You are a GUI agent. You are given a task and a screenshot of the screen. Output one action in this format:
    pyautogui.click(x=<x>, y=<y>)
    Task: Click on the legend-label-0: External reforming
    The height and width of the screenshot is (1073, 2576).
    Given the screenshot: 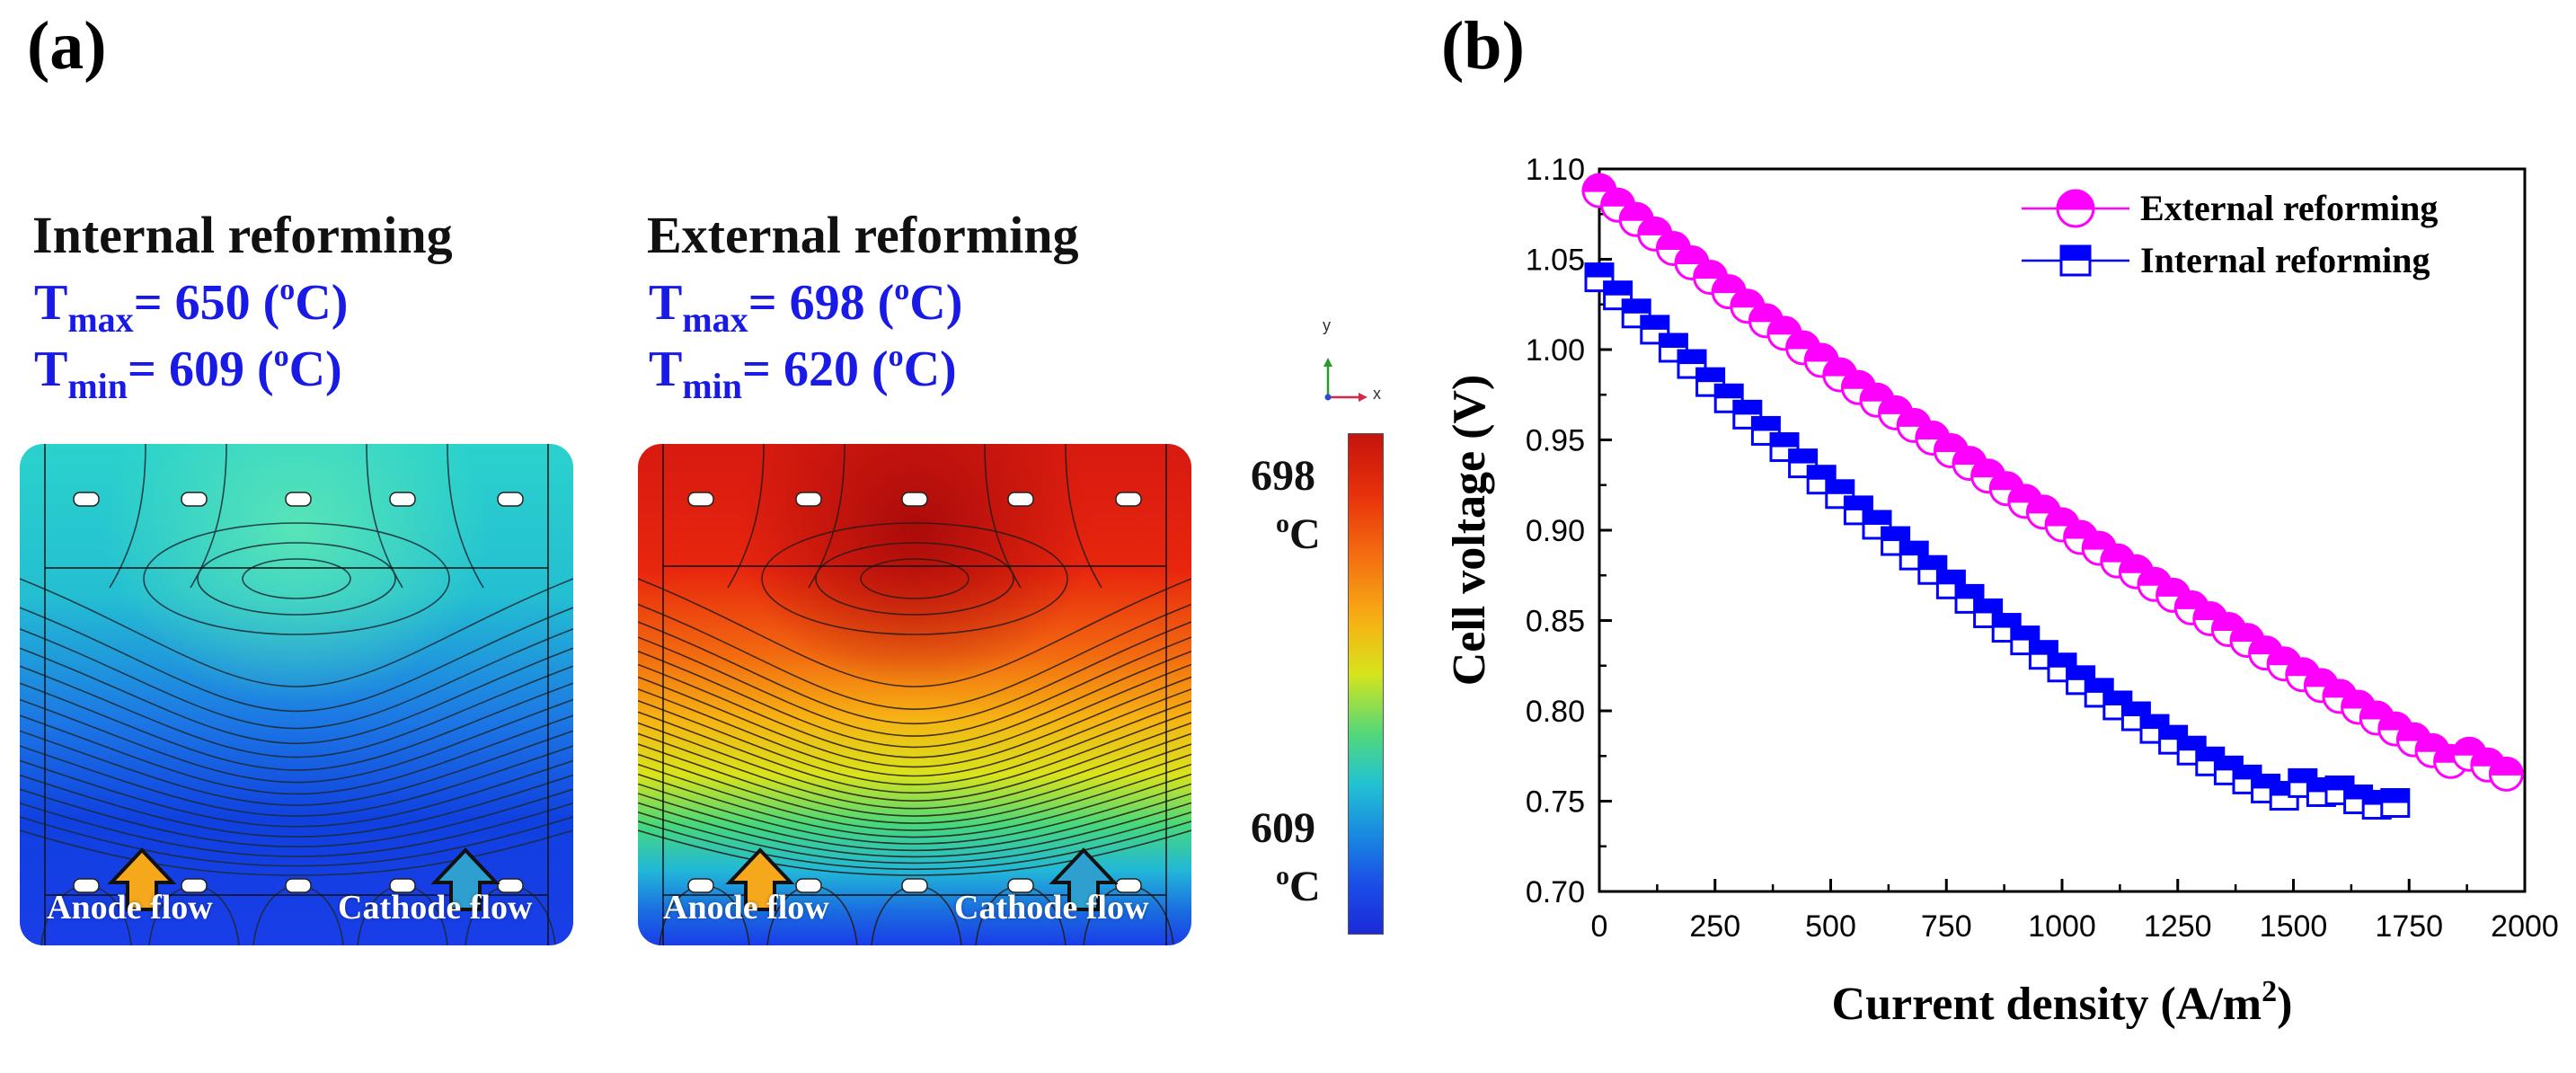 What is the action you would take?
    pyautogui.click(x=2289, y=208)
    